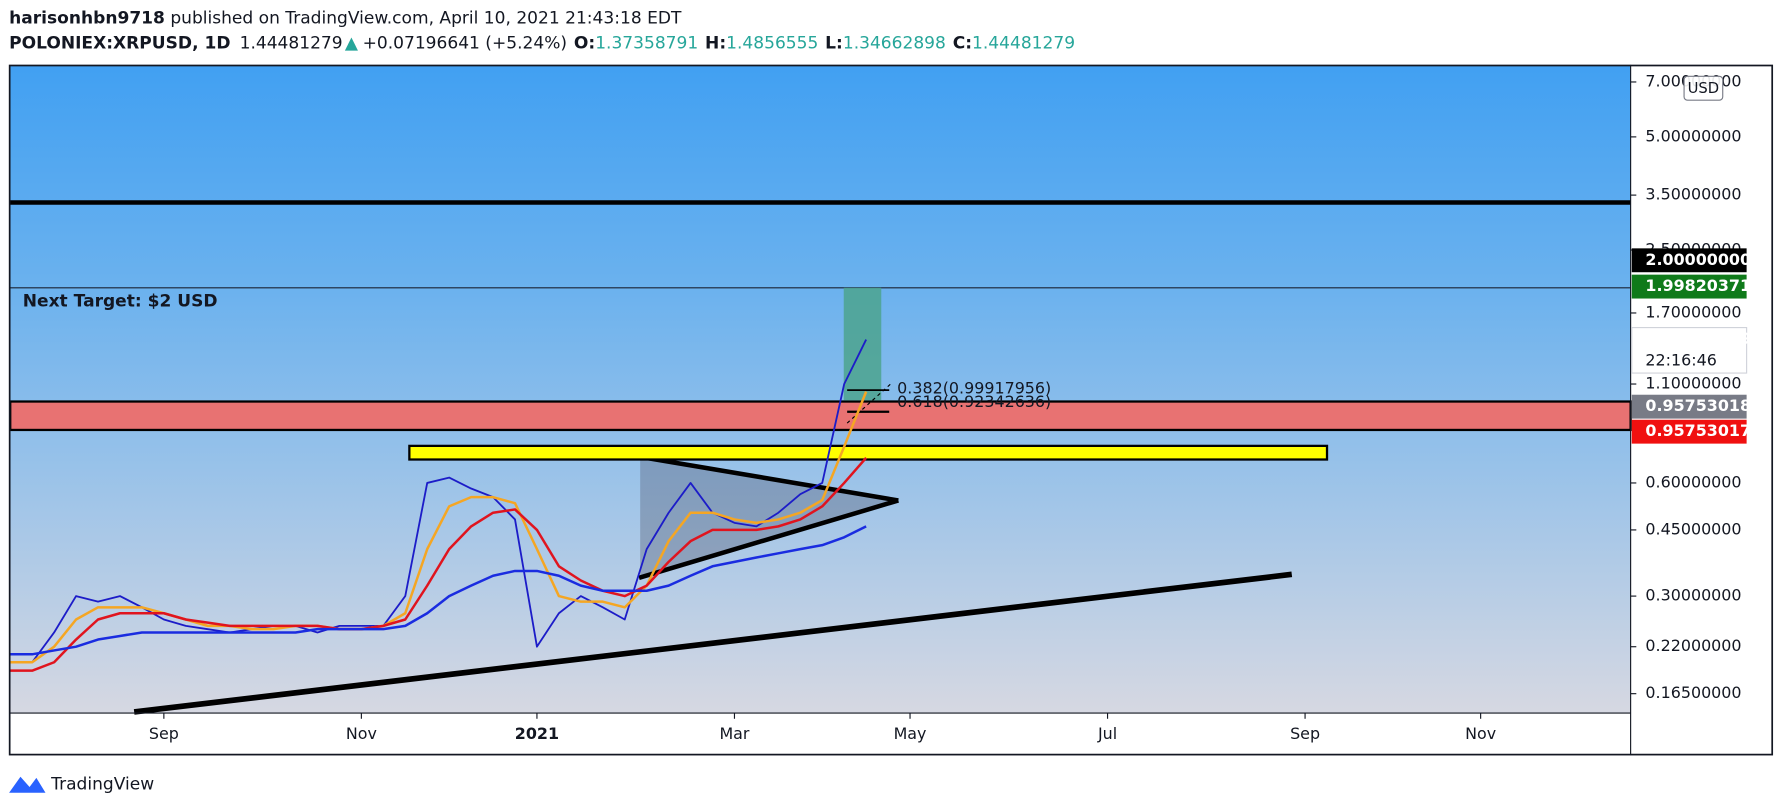 The width and height of the screenshot is (1783, 811). Describe the element at coordinates (646, 43) in the screenshot. I see `open: 1.37358791` at that location.